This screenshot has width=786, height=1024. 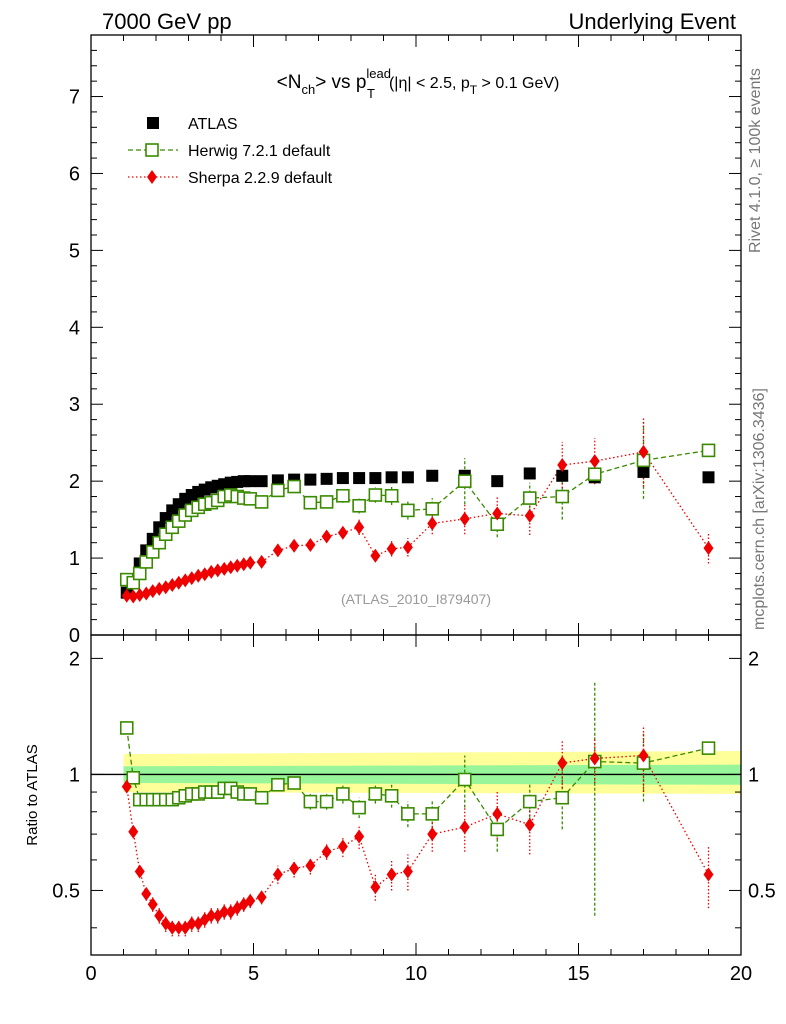 I want to click on header-right: Underlying Event, so click(x=652, y=21).